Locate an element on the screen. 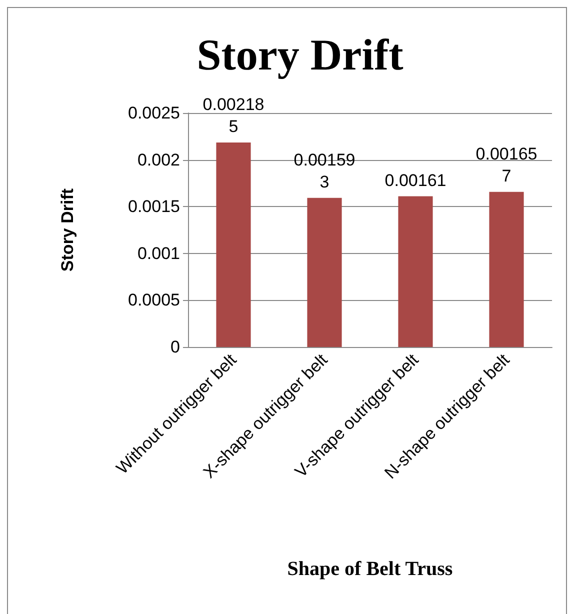 Image resolution: width=572 pixels, height=614 pixels. data-label: 0.00165 7 is located at coordinates (507, 165).